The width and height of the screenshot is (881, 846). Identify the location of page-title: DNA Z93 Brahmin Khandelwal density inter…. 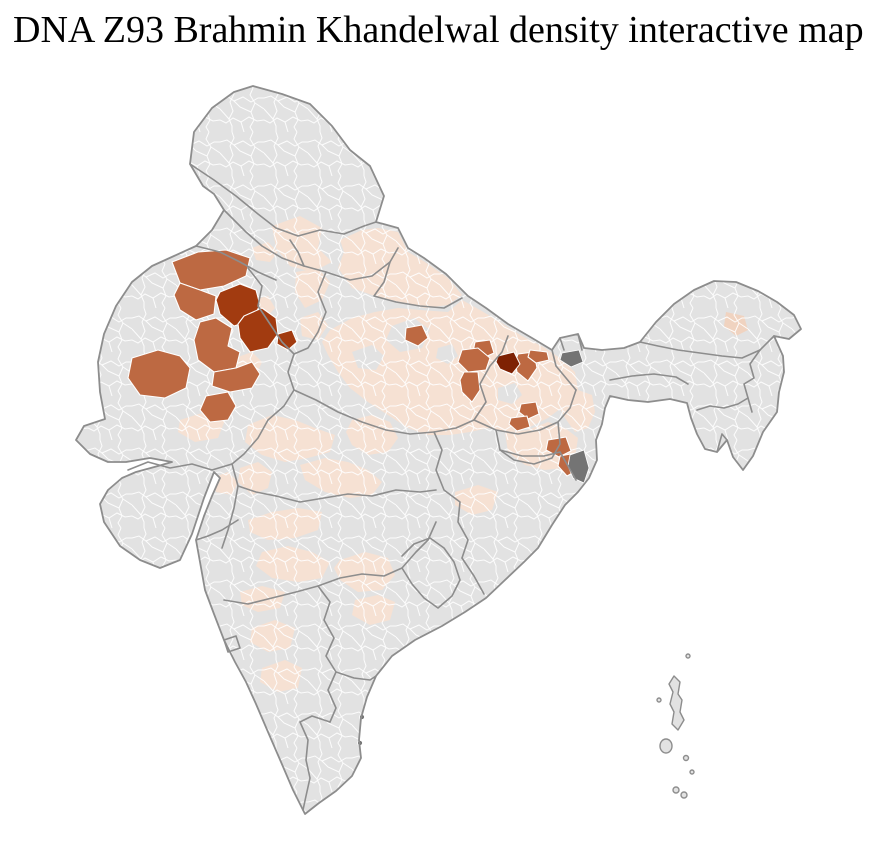
(438, 30).